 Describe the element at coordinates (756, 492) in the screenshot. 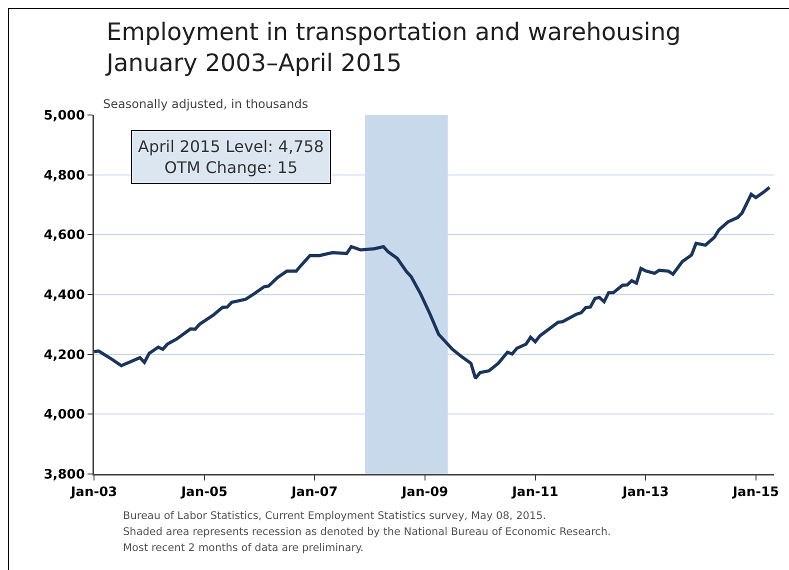

I see `x-tick-label: Jan-15` at that location.